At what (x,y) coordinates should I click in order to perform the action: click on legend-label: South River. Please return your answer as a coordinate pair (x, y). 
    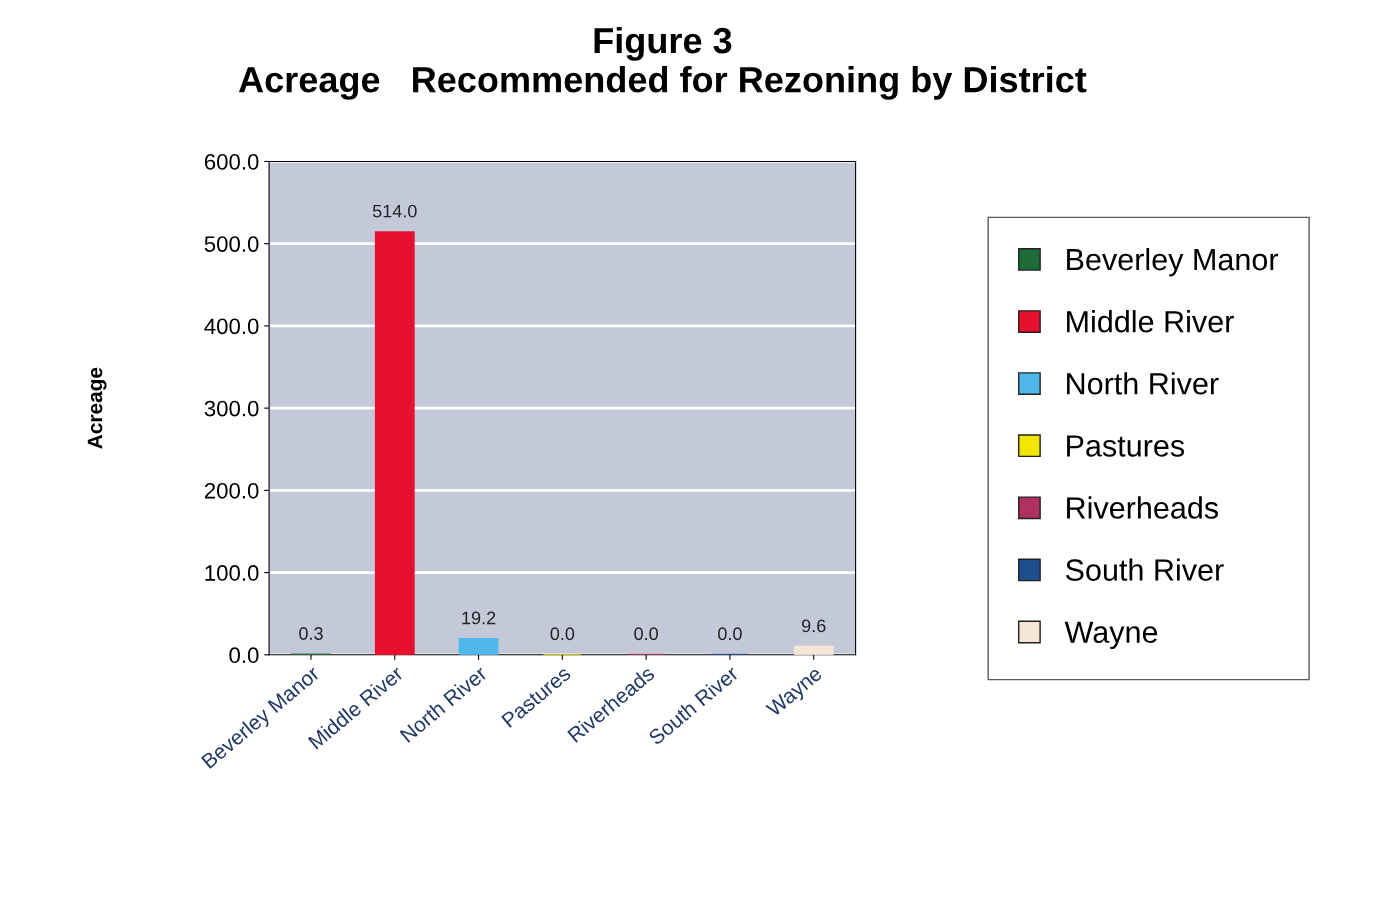
    Looking at the image, I should click on (1144, 569).